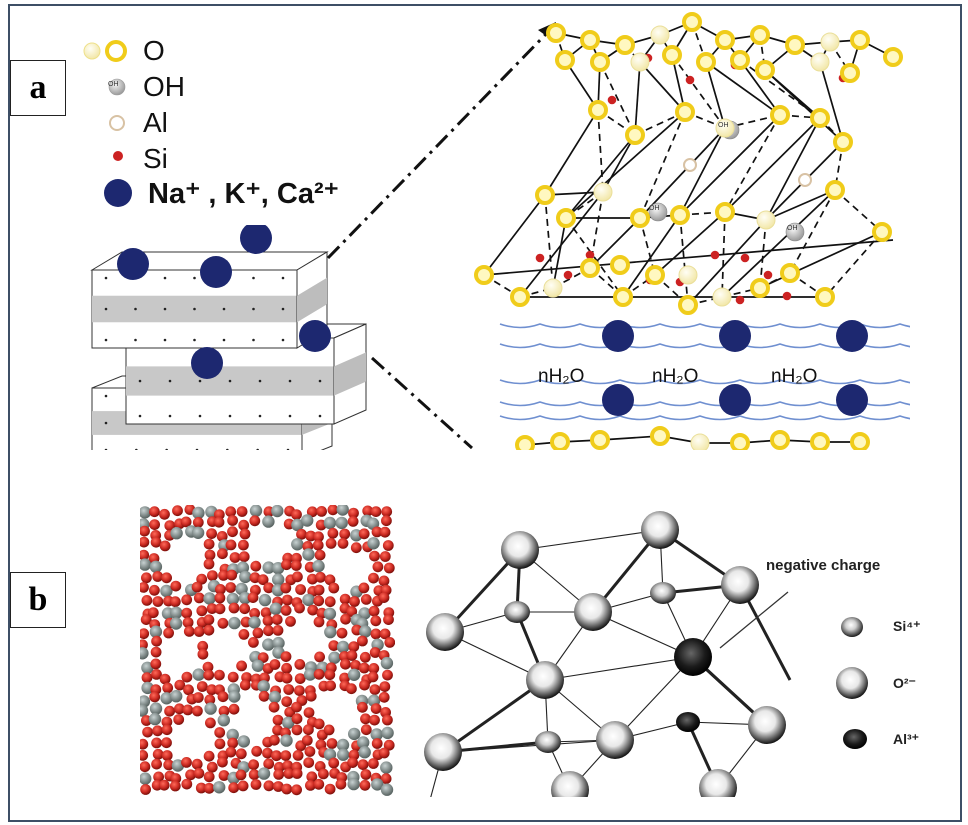 This screenshot has height=825, width=968. What do you see at coordinates (675, 376) in the screenshot?
I see `water-label-2: nH₂O` at bounding box center [675, 376].